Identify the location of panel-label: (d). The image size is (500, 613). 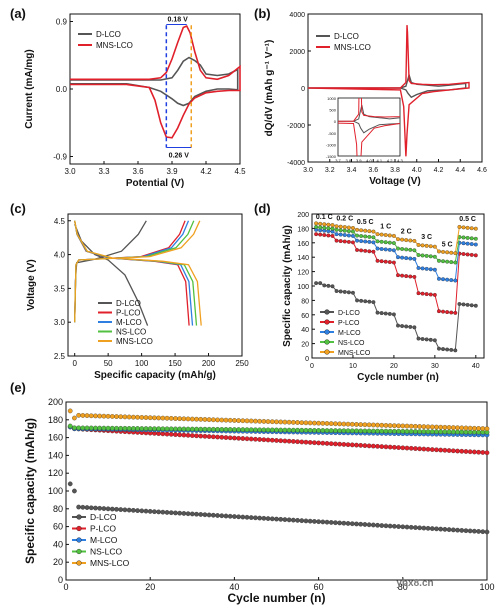
(262, 208).